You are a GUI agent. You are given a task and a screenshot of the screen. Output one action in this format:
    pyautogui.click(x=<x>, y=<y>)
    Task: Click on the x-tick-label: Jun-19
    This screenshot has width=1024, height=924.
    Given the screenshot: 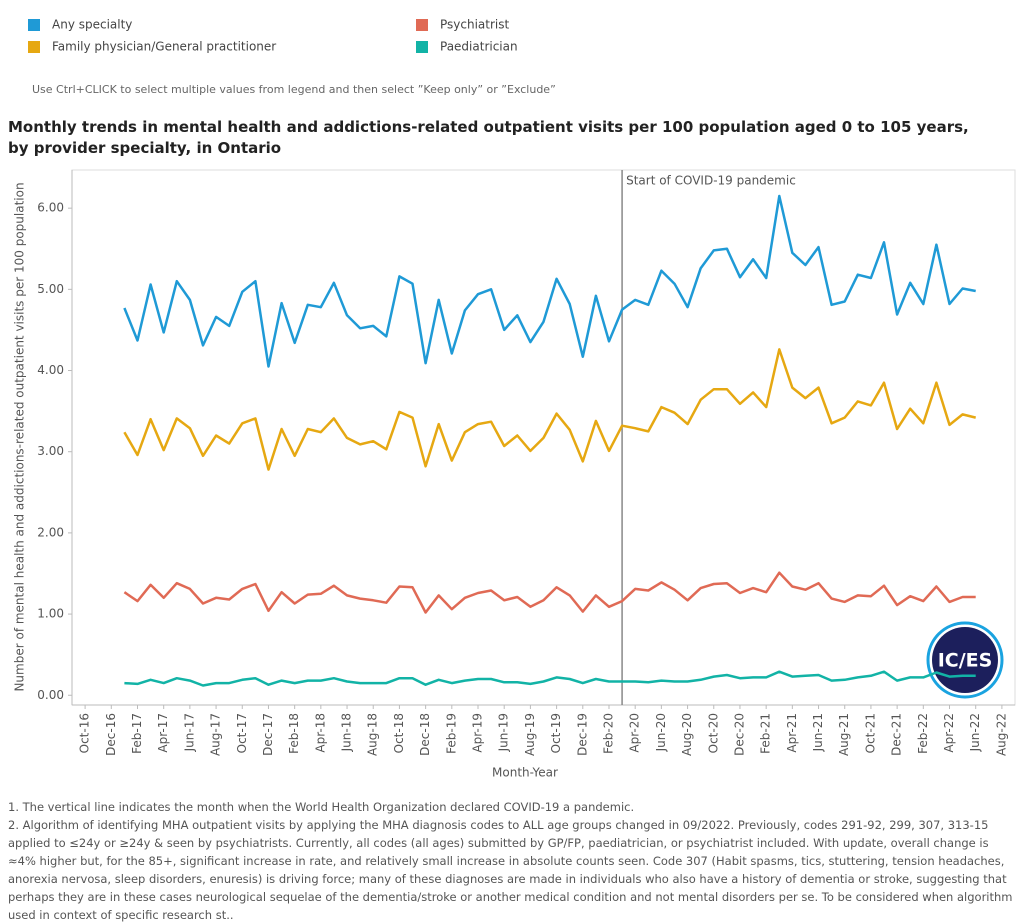 What is the action you would take?
    pyautogui.click(x=504, y=732)
    